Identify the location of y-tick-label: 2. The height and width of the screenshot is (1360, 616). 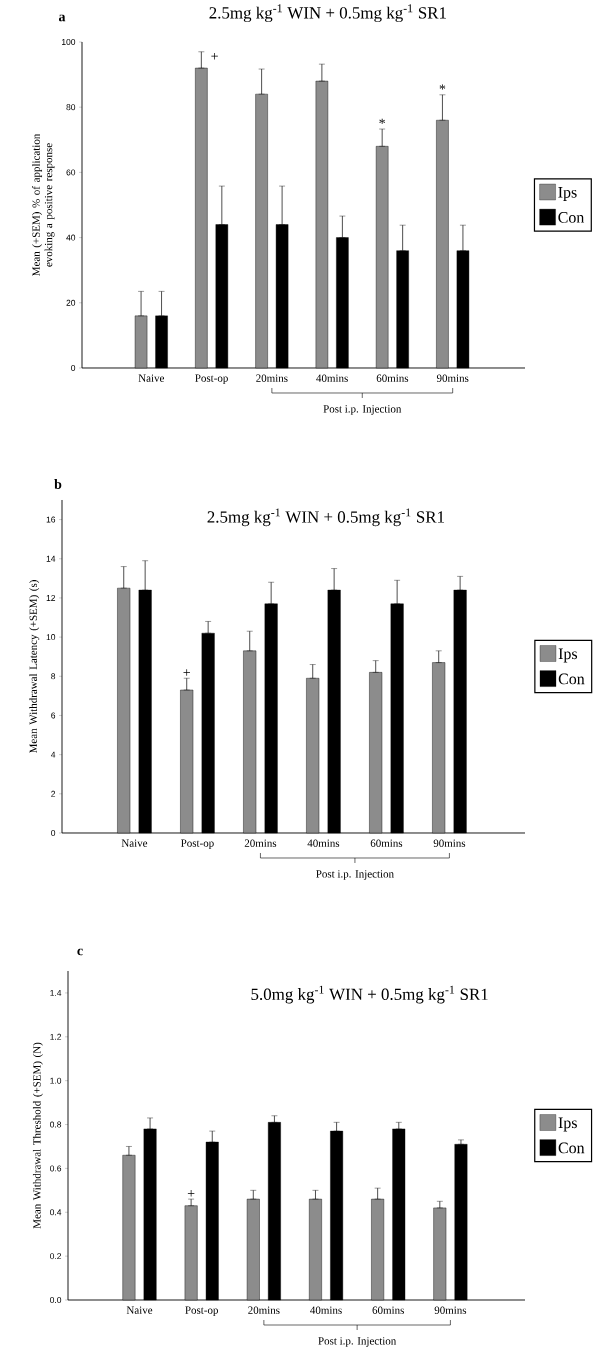
(53, 793).